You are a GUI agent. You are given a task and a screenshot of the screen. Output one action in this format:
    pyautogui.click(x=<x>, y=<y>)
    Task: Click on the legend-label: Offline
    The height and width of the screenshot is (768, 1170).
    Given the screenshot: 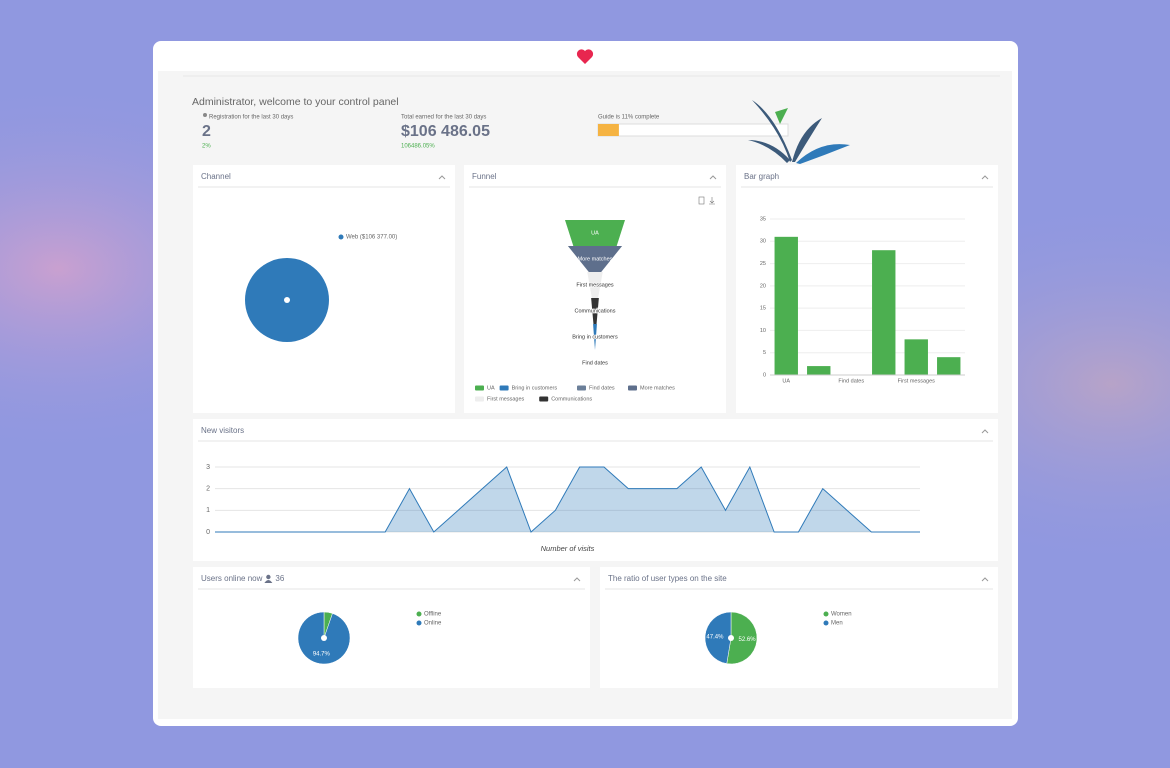 What is the action you would take?
    pyautogui.click(x=433, y=615)
    